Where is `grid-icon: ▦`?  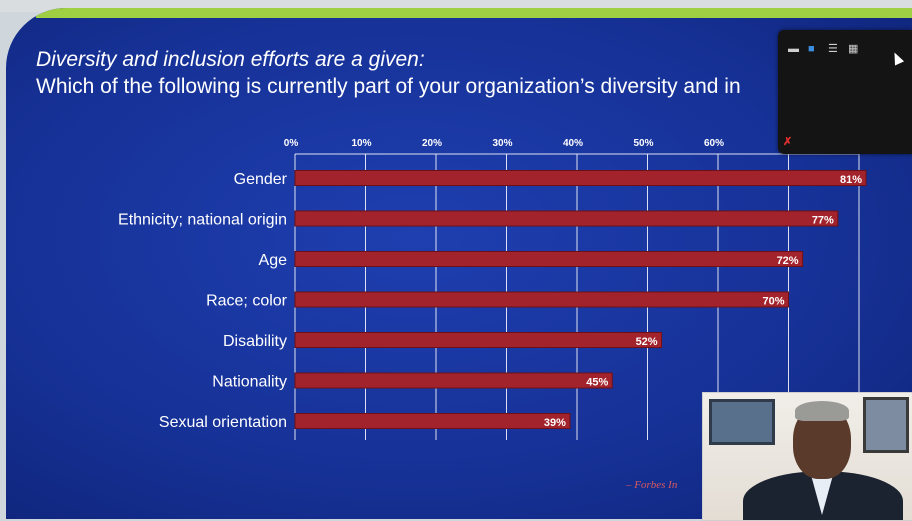 grid-icon: ▦ is located at coordinates (853, 49).